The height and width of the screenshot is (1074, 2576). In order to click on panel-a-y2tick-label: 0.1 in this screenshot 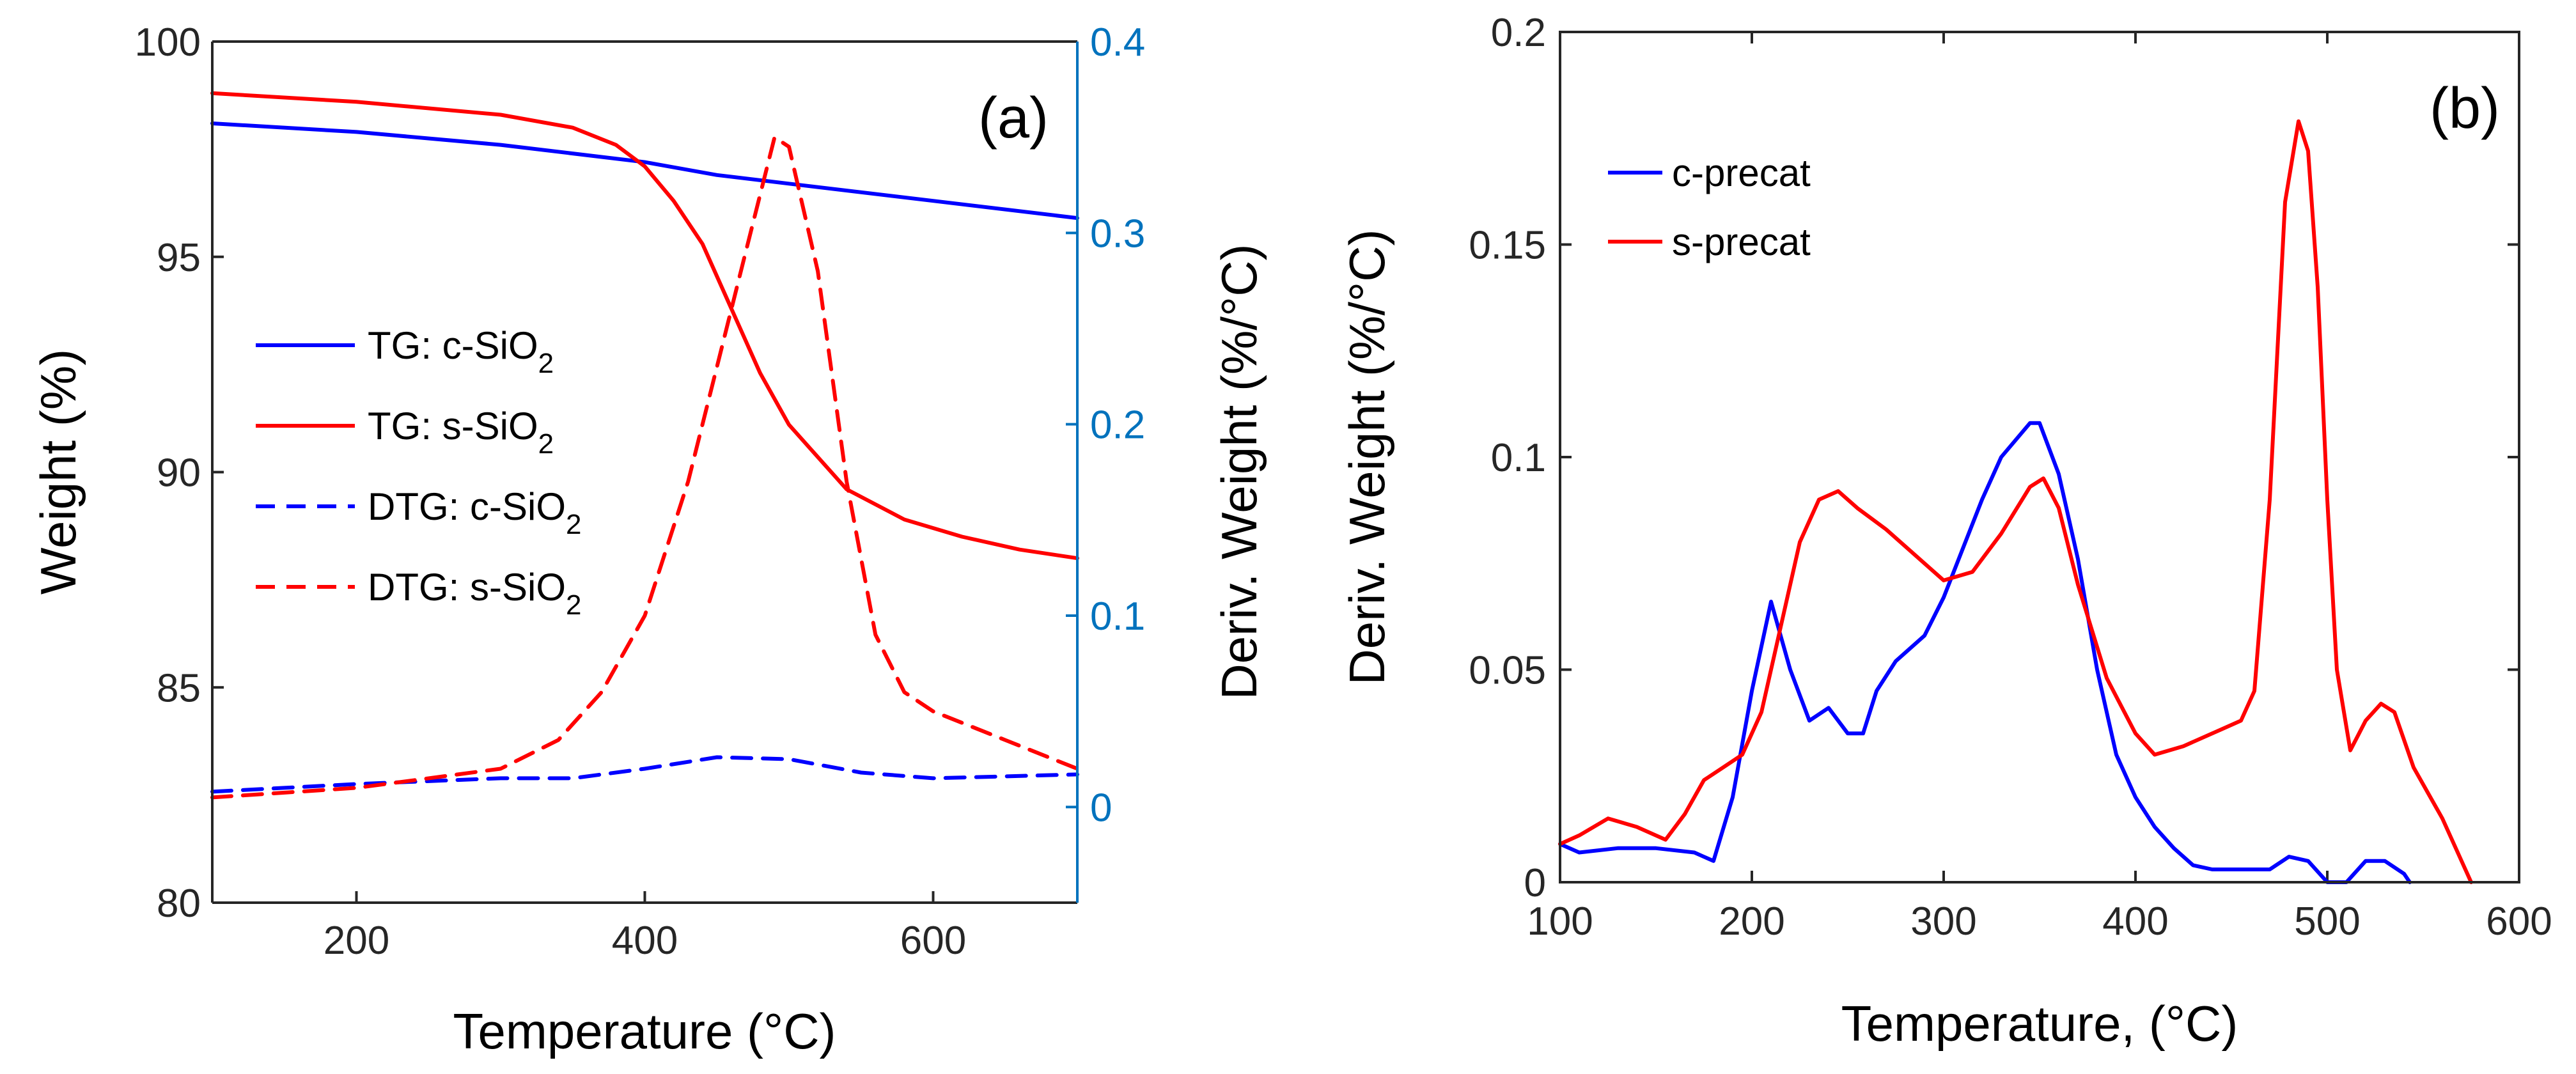, I will do `click(1117, 617)`.